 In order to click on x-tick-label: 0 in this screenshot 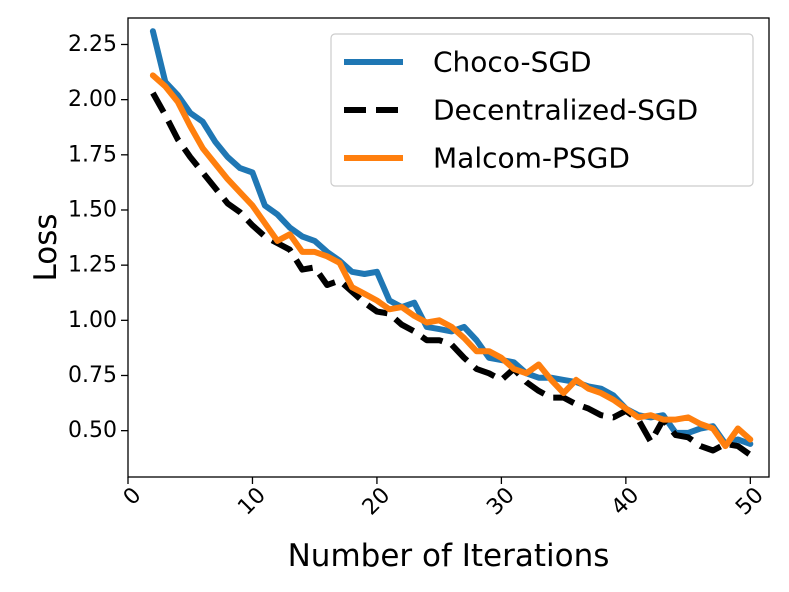, I will do `click(133, 497)`.